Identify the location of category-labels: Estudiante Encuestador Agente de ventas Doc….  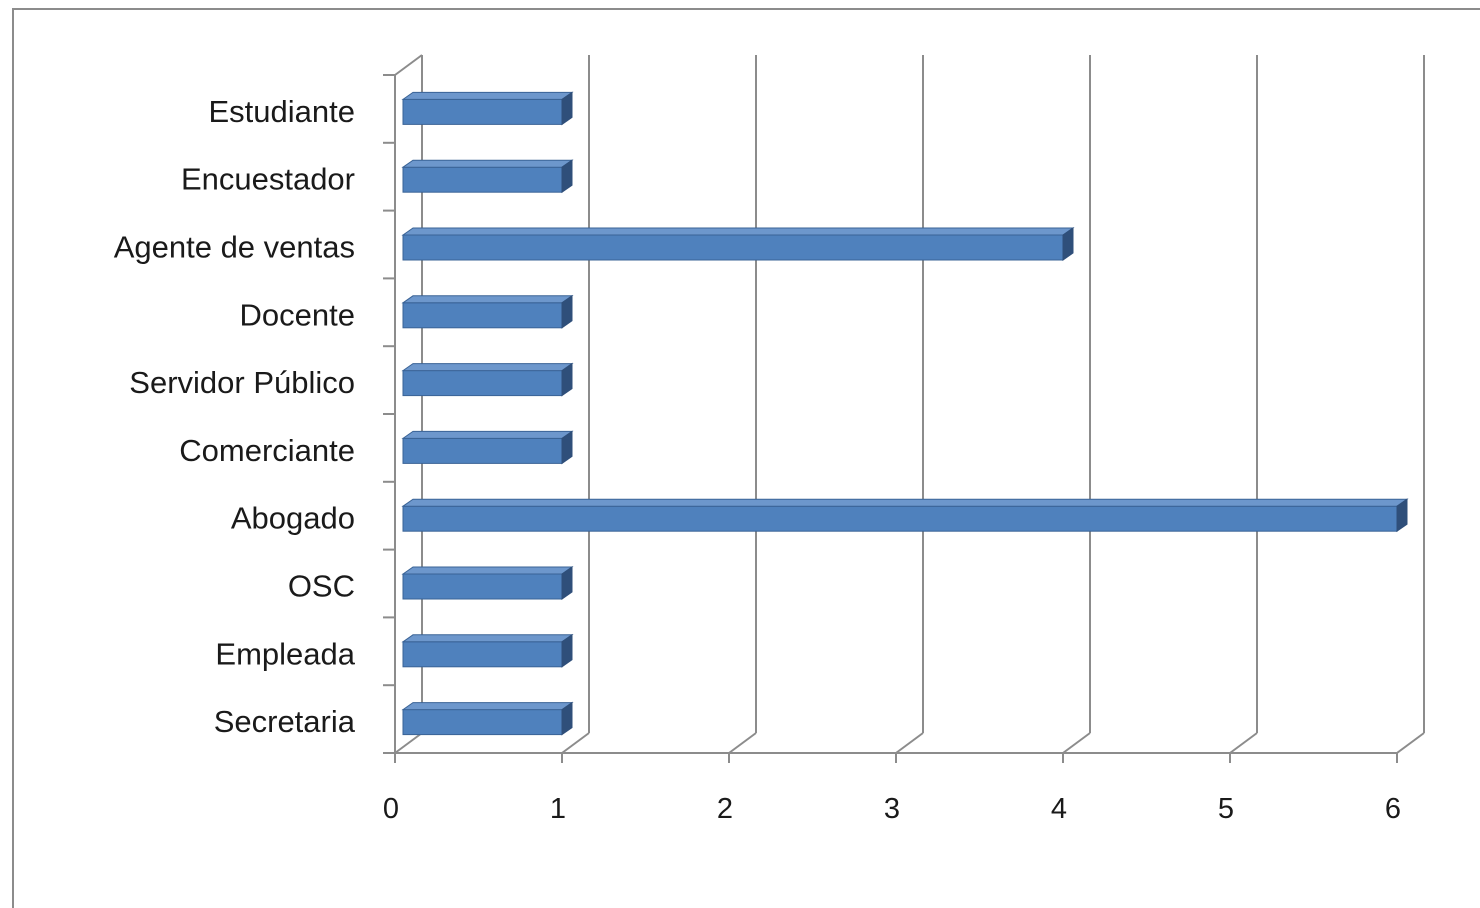
(235, 416).